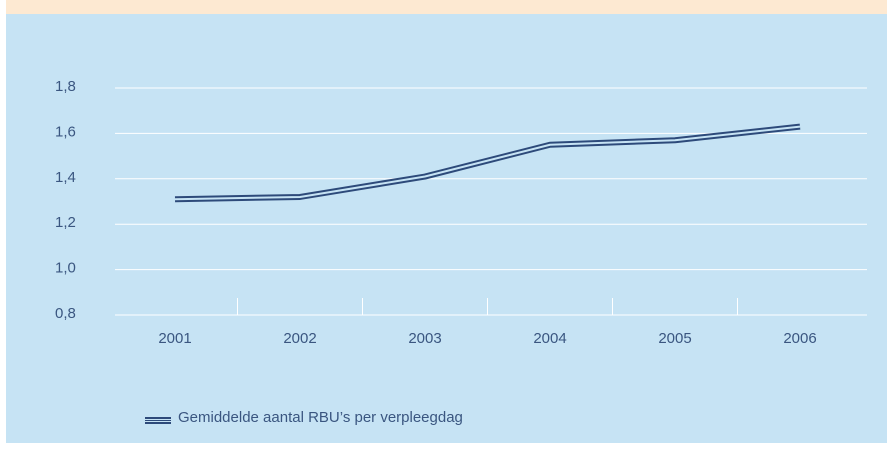  Describe the element at coordinates (320, 417) in the screenshot. I see `legend-label: Gemiddelde aantal RBU’s per verpleegdag` at that location.